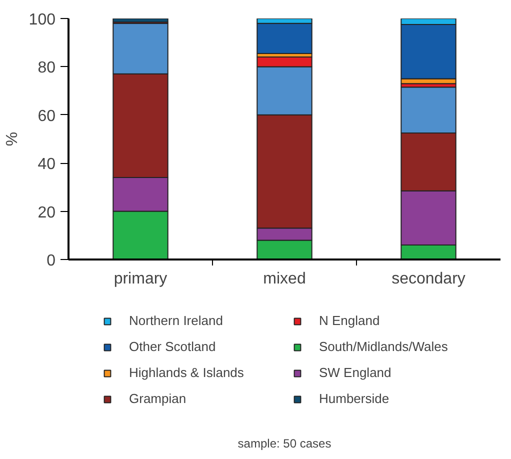  What do you see at coordinates (429, 279) in the screenshot?
I see `x-tick-label: secondary` at bounding box center [429, 279].